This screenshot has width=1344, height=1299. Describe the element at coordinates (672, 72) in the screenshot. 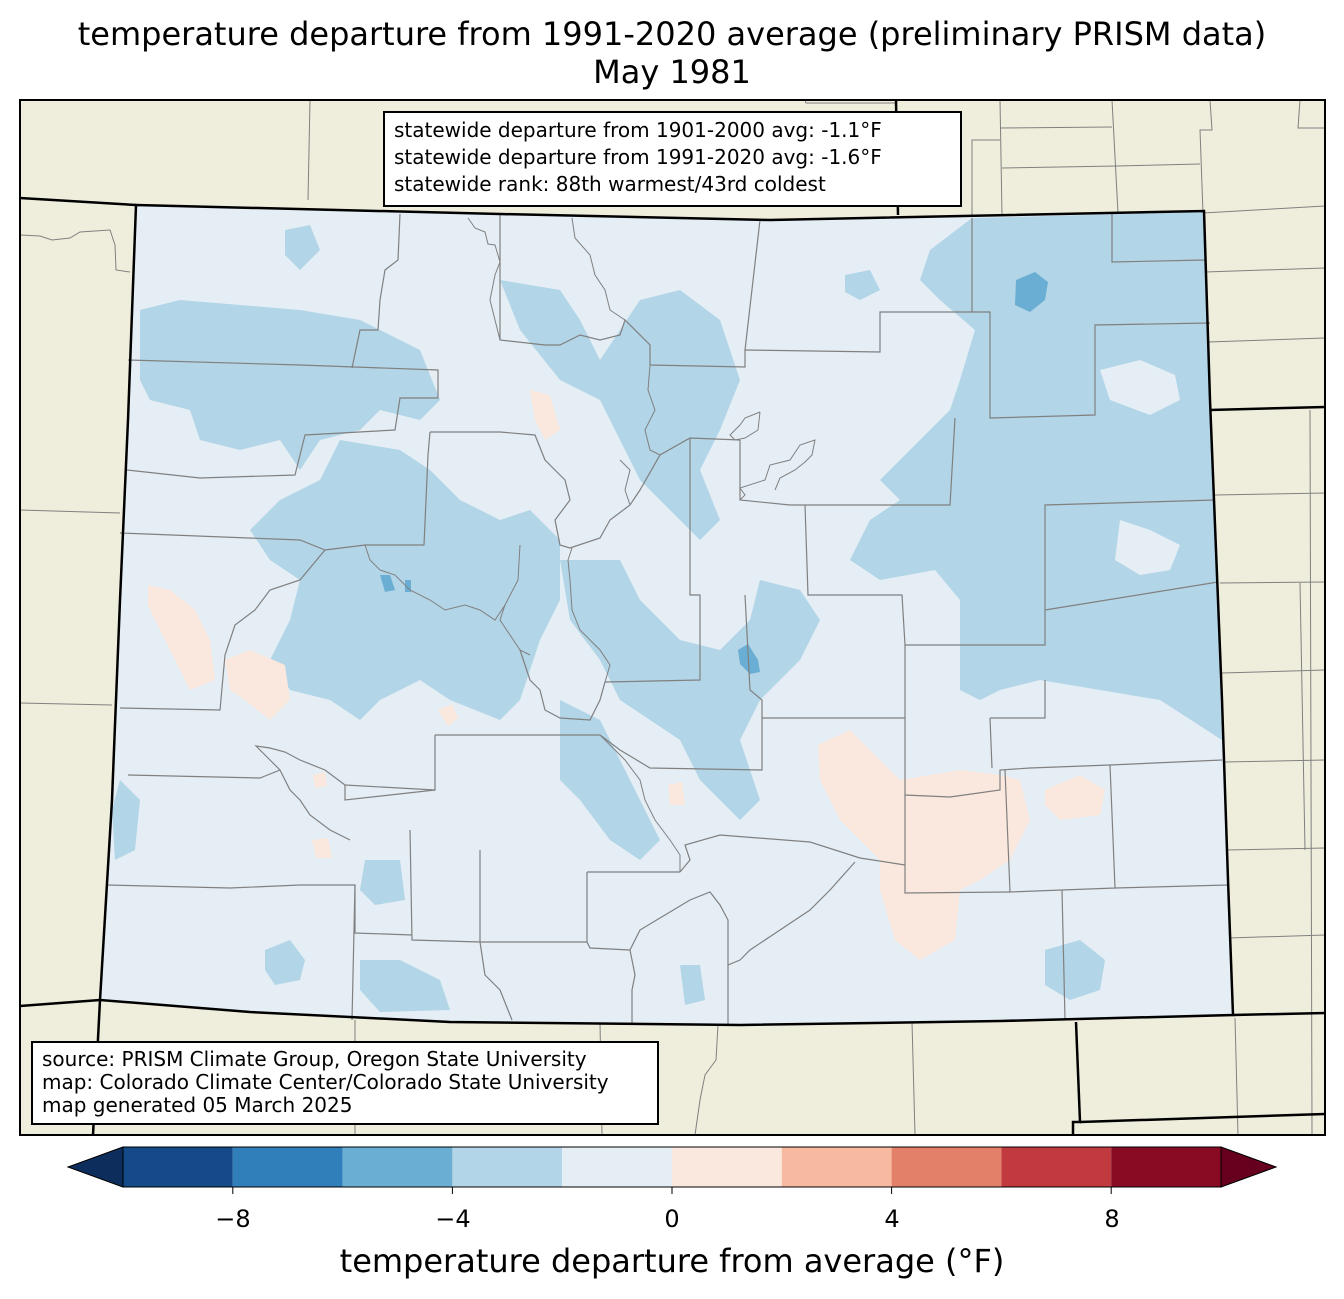

I see `map-subtitle: May 1981` at that location.